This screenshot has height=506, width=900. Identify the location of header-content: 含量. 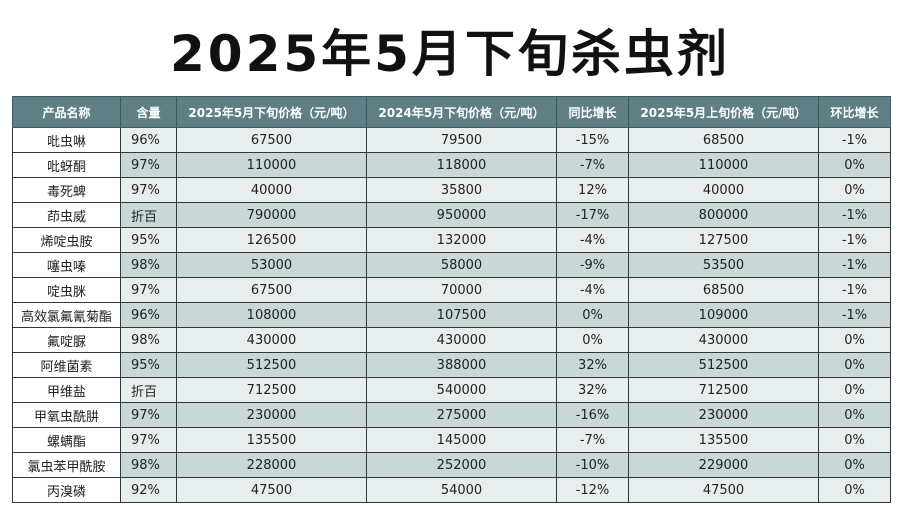
(148, 112).